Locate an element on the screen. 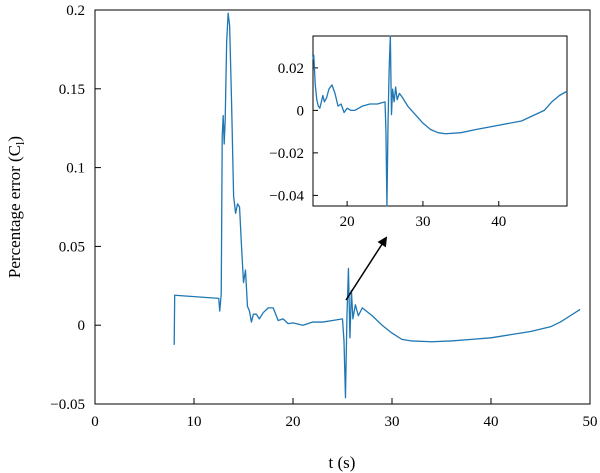 The width and height of the screenshot is (600, 473). main-x-tick-label: 10 is located at coordinates (194, 422).